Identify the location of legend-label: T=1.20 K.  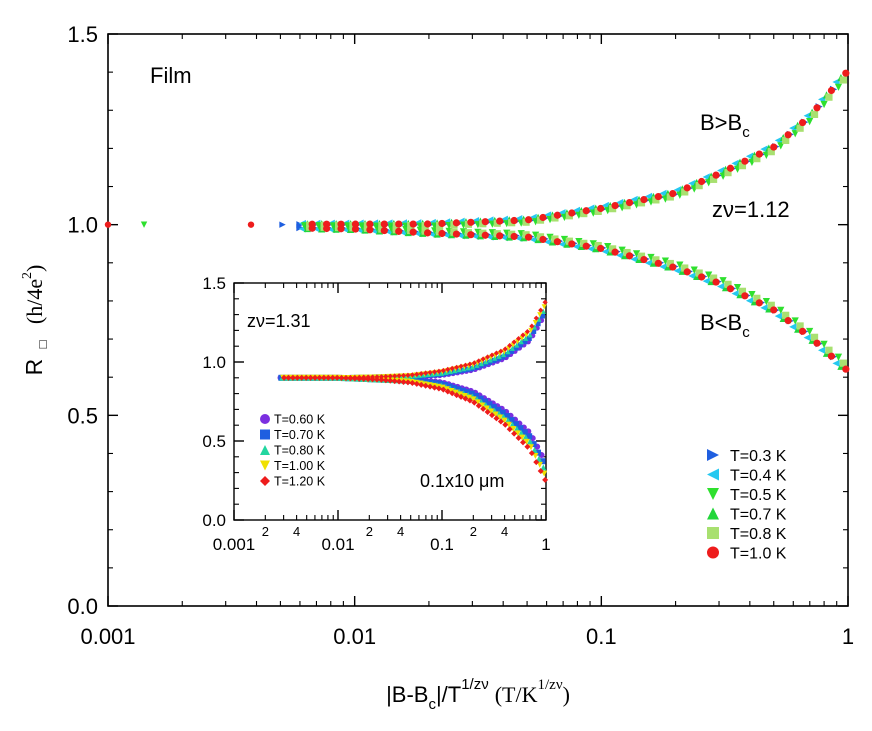
(300, 482).